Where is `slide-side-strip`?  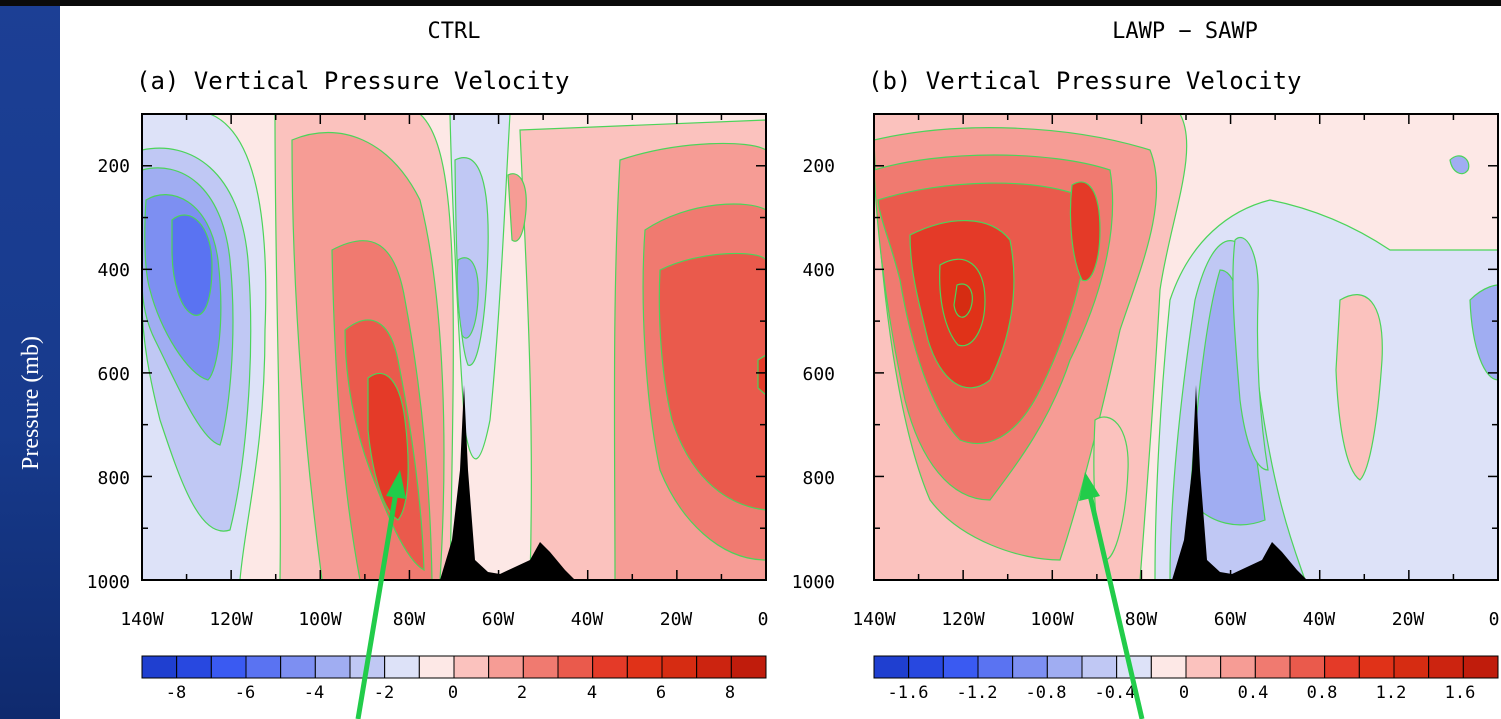
slide-side-strip is located at coordinates (30, 359).